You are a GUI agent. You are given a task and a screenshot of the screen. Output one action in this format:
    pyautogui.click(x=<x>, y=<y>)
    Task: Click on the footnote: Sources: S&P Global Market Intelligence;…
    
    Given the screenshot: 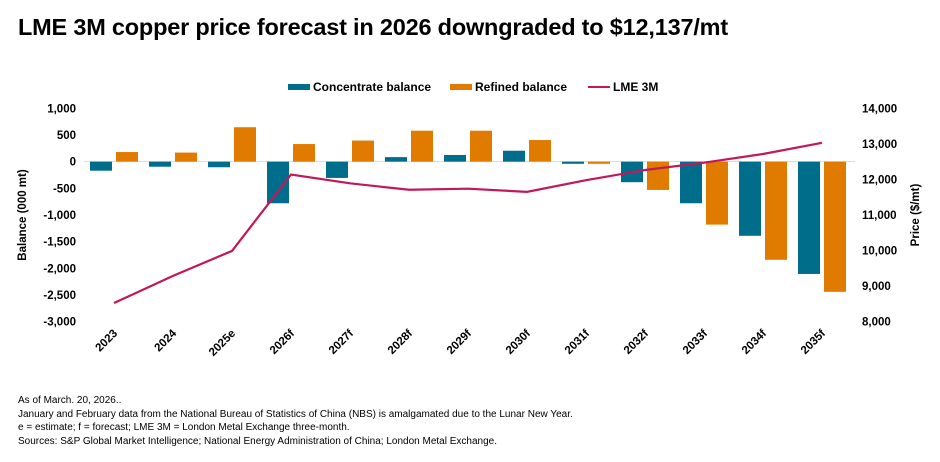 What is the action you would take?
    pyautogui.click(x=257, y=441)
    